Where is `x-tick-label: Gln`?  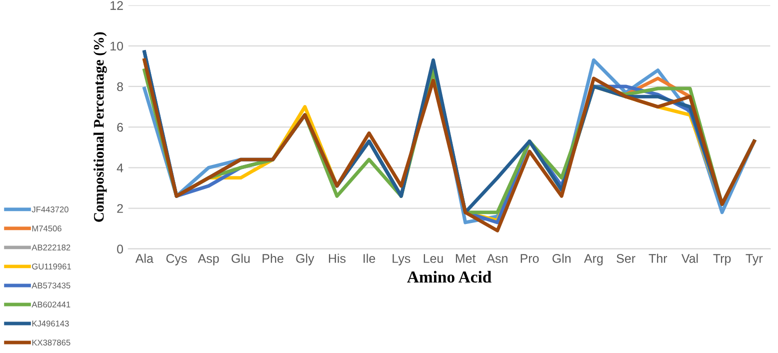
x-tick-label: Gln is located at coordinates (561, 258).